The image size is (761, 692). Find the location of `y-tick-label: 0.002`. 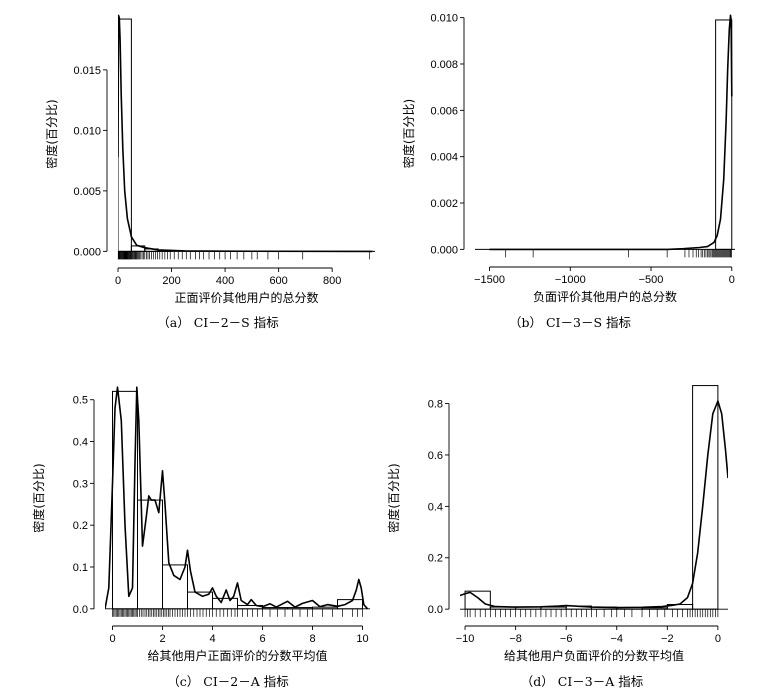

y-tick-label: 0.002 is located at coordinates (444, 204).